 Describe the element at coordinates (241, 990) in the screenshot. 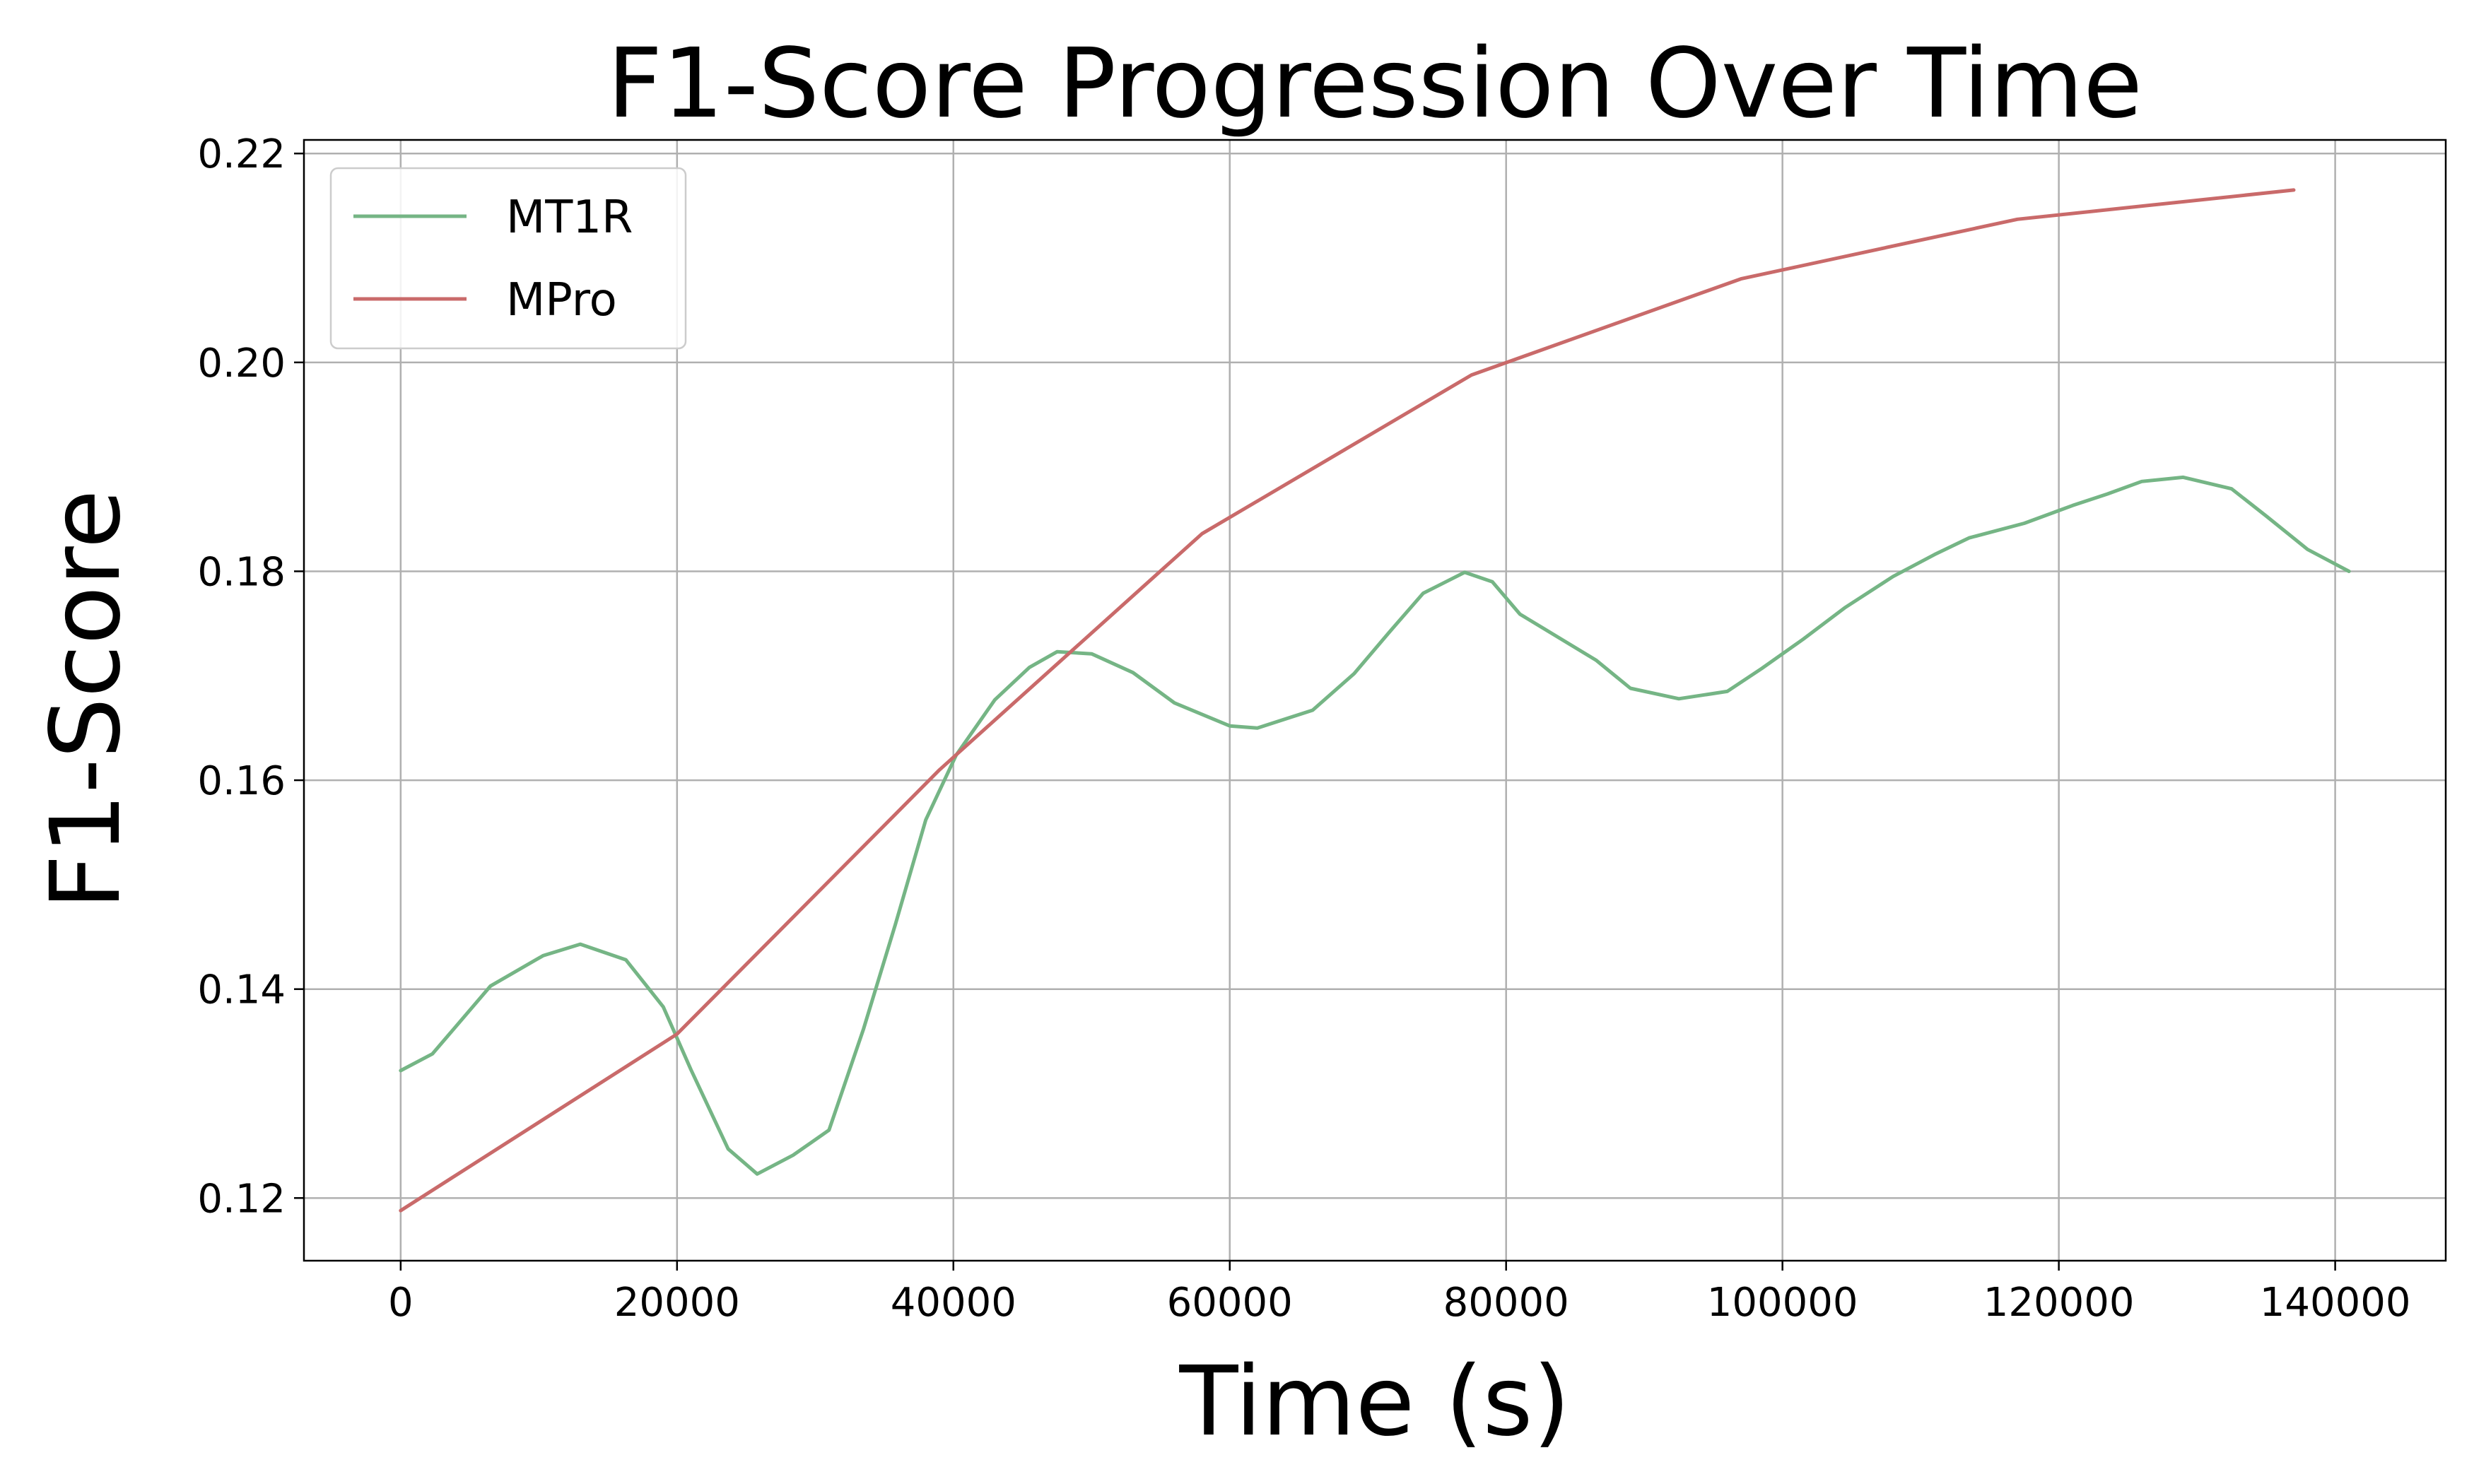

I see `y-tick-label: 0.14` at that location.